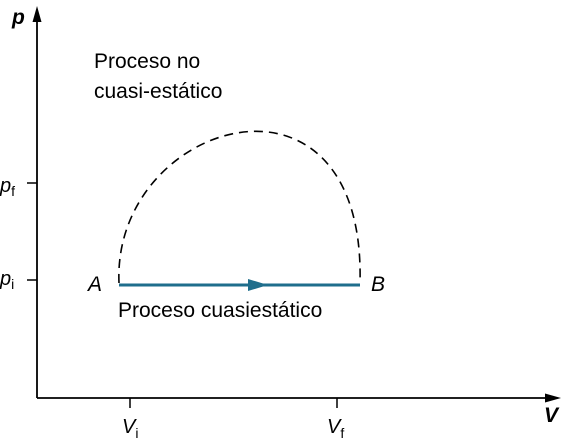  What do you see at coordinates (37, 14) in the screenshot?
I see `y-axis-arrowhead` at bounding box center [37, 14].